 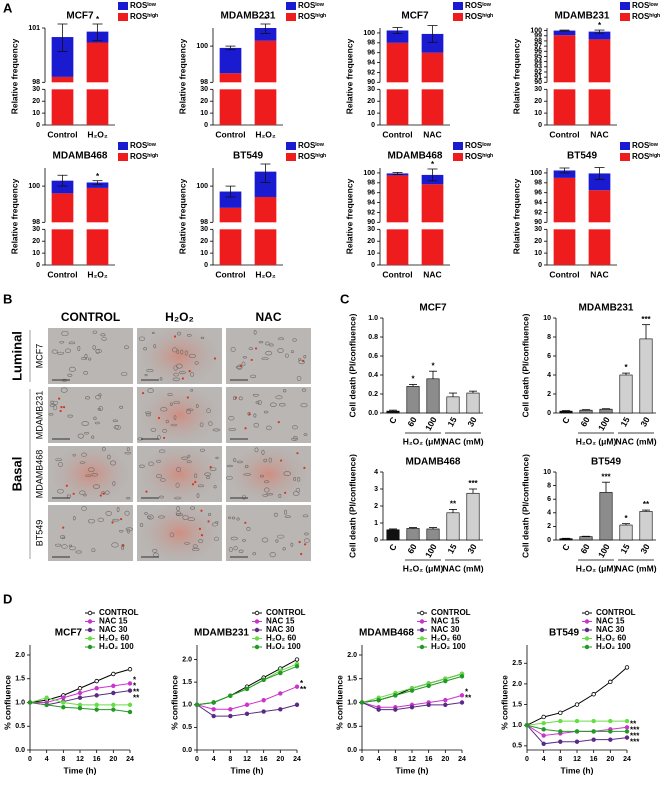 What do you see at coordinates (517, 725) in the screenshot?
I see `y-tick-label: 1.0` at bounding box center [517, 725].